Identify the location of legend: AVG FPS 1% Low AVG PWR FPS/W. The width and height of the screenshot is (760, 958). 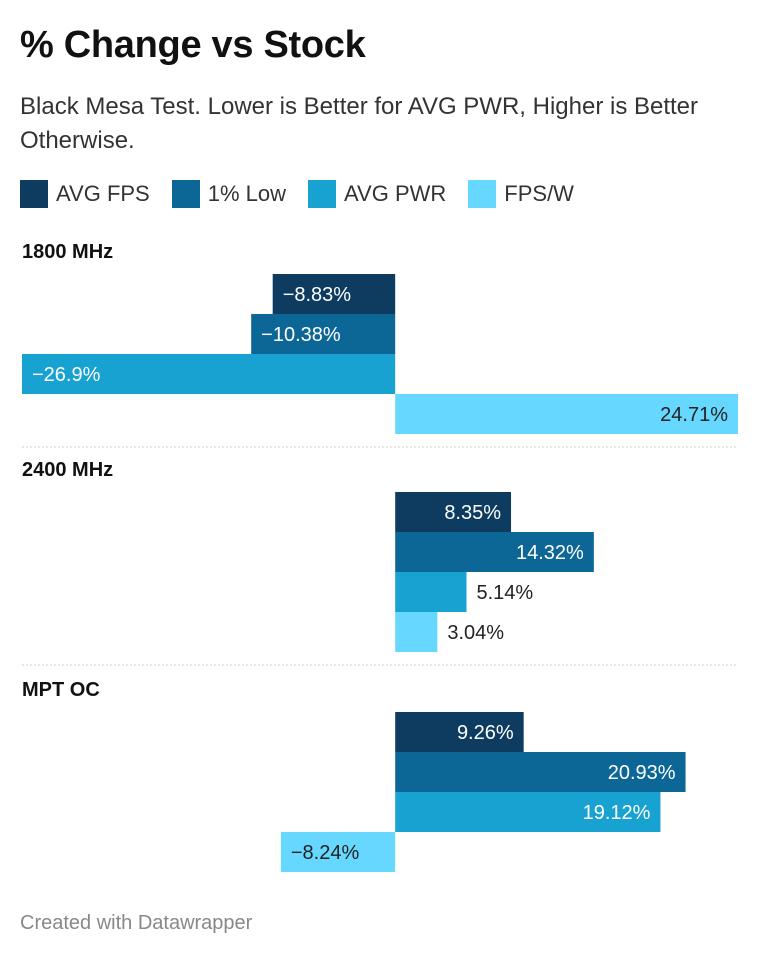
(308, 194).